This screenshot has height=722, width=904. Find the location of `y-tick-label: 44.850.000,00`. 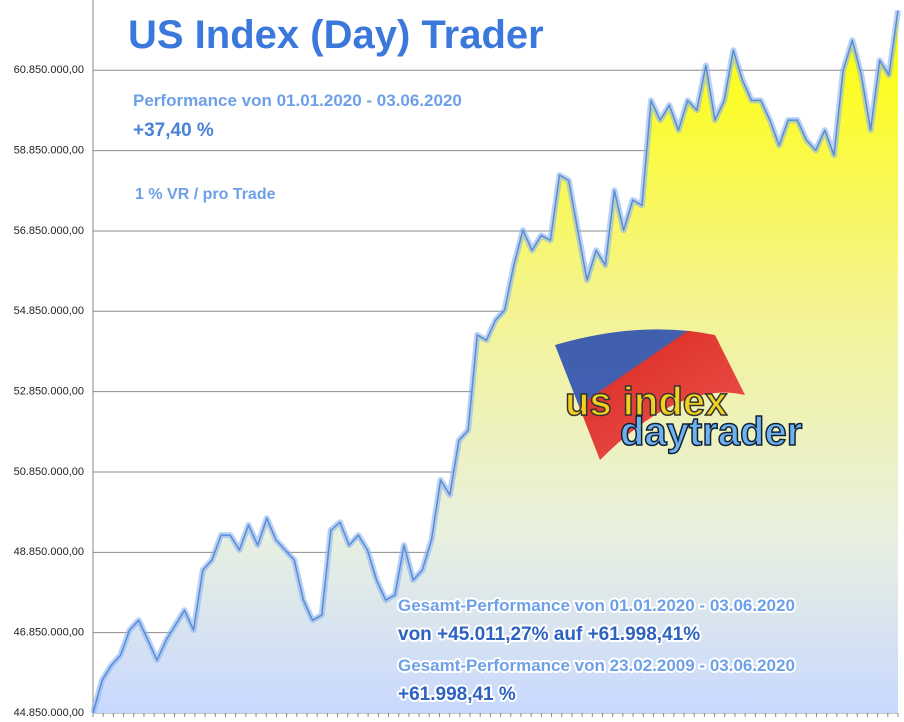

y-tick-label: 44.850.000,00 is located at coordinates (49, 713).